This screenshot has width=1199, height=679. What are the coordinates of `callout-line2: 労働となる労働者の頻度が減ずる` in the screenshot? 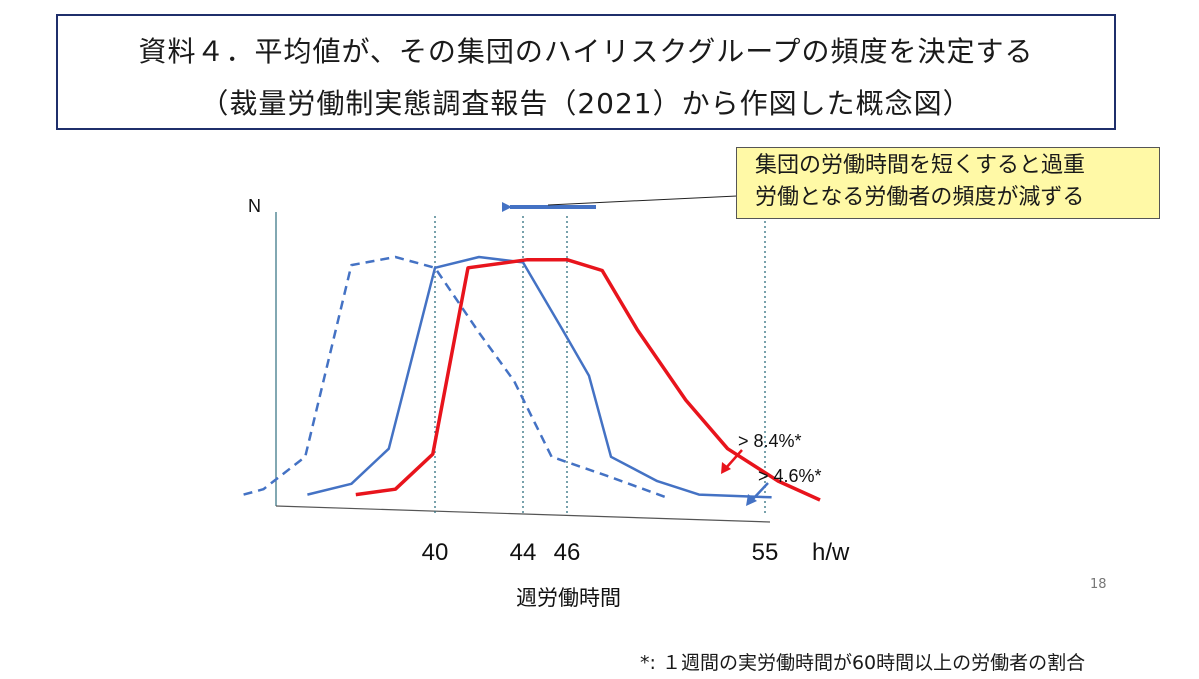 It's located at (920, 197).